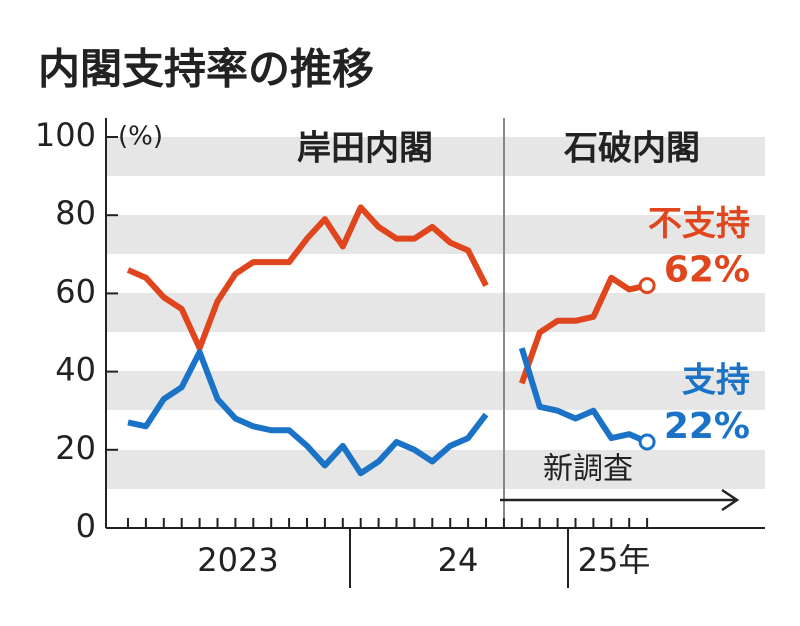 The image size is (800, 626). I want to click on y-tick-label: 60, so click(75, 291).